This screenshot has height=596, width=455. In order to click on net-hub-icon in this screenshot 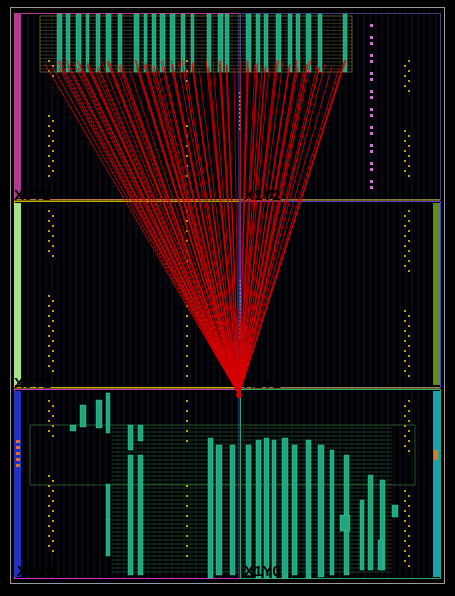, I will do `click(239, 395)`.